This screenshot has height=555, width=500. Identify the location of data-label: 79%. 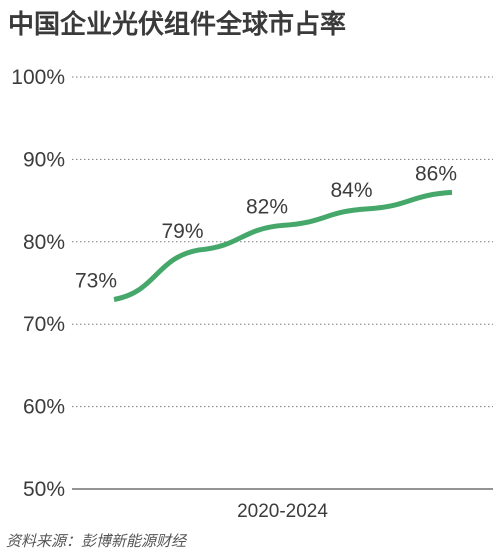
(182, 231).